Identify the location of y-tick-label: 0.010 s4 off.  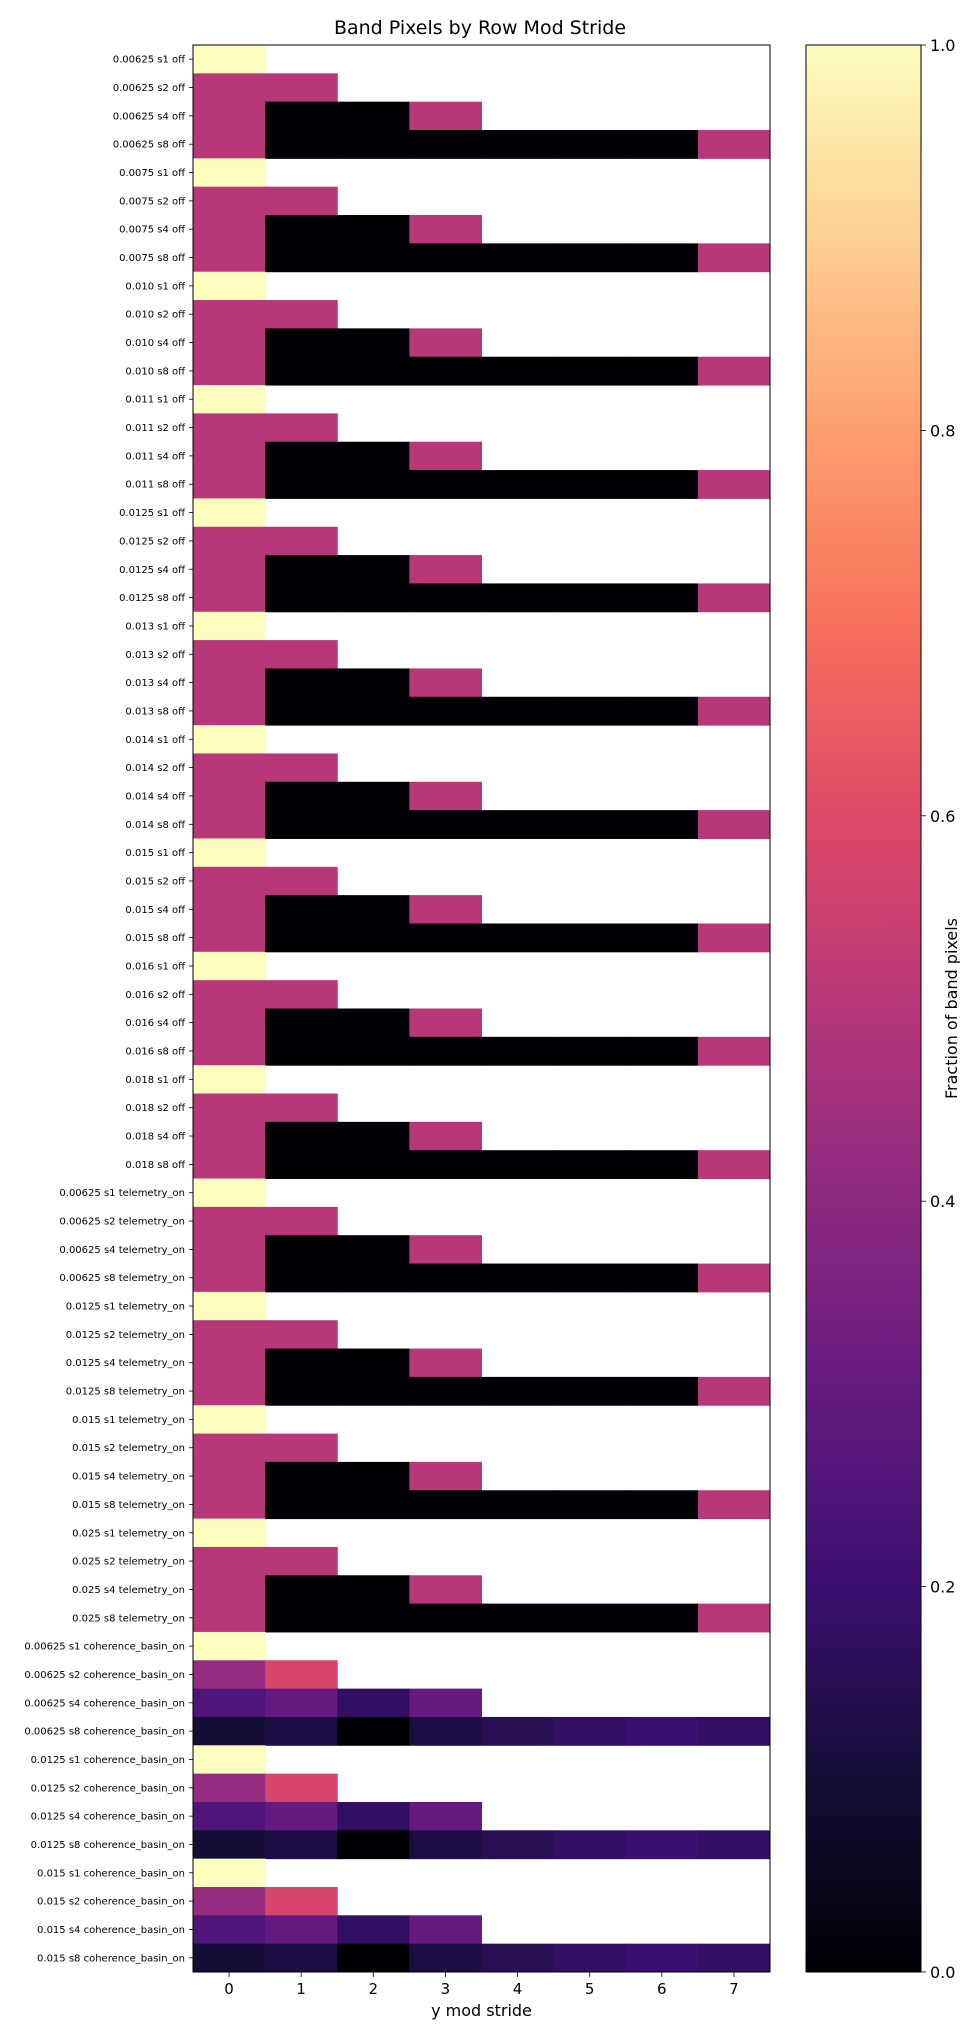
(155, 343).